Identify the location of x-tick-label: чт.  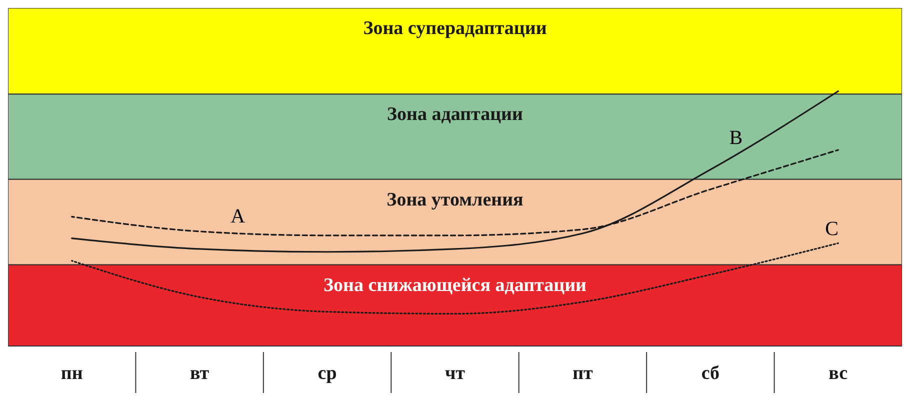
(455, 373).